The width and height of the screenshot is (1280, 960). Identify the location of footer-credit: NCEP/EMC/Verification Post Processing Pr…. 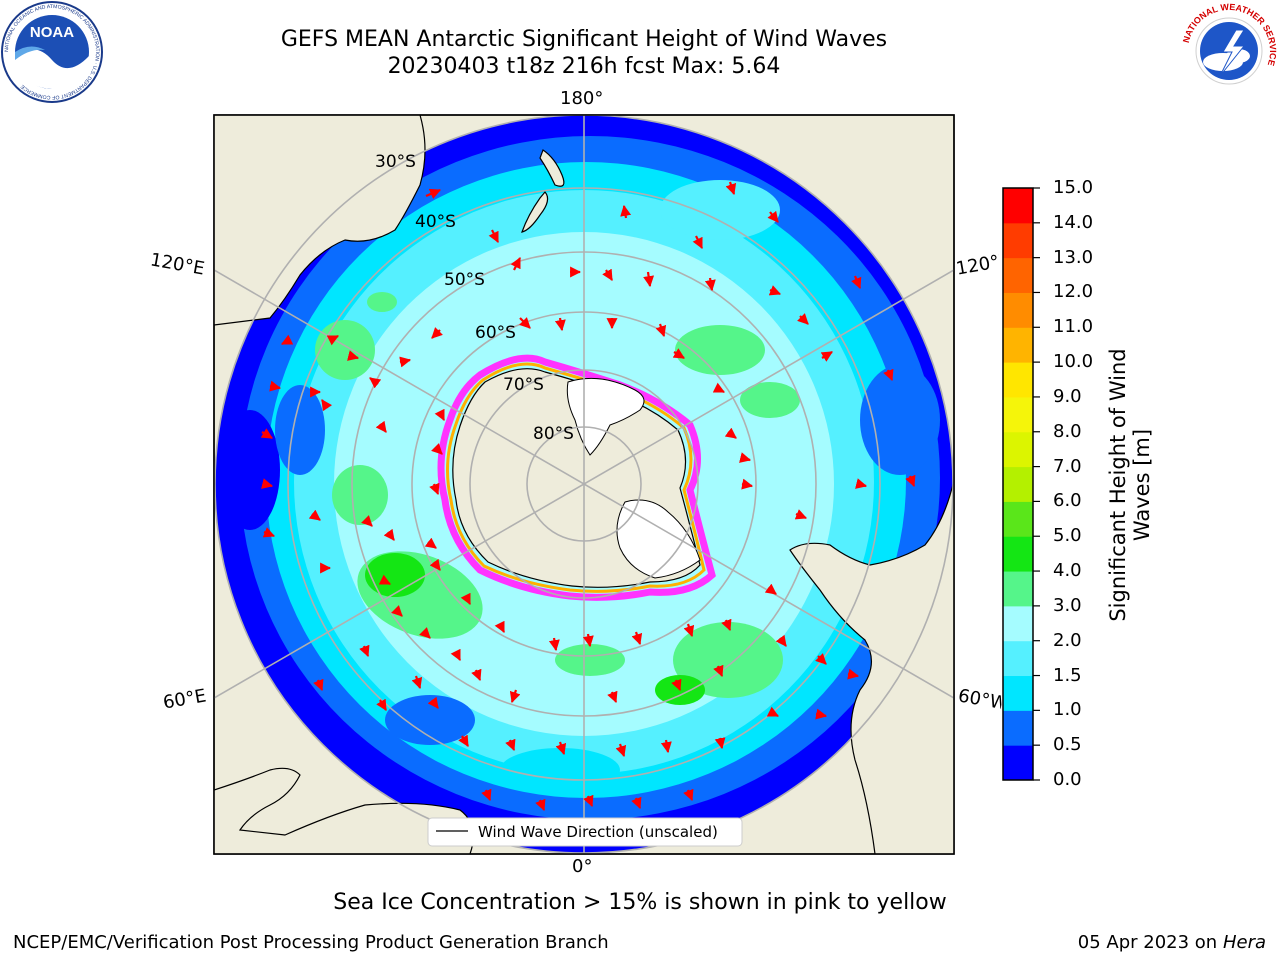
(311, 942).